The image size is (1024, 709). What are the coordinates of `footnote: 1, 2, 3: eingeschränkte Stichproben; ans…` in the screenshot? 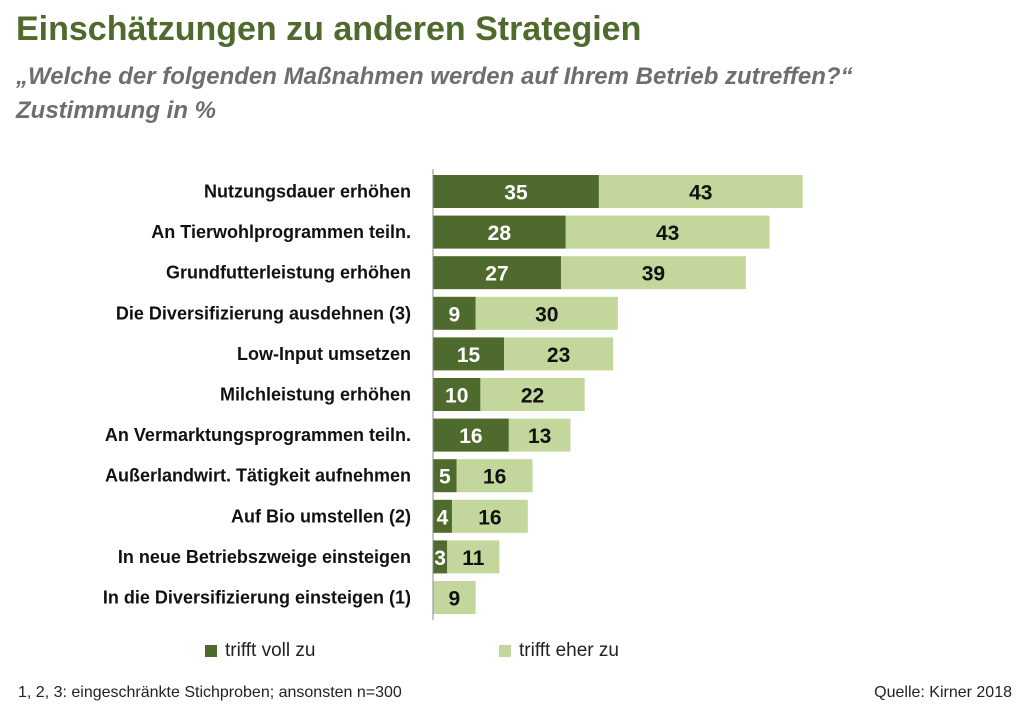 It's located at (210, 692).